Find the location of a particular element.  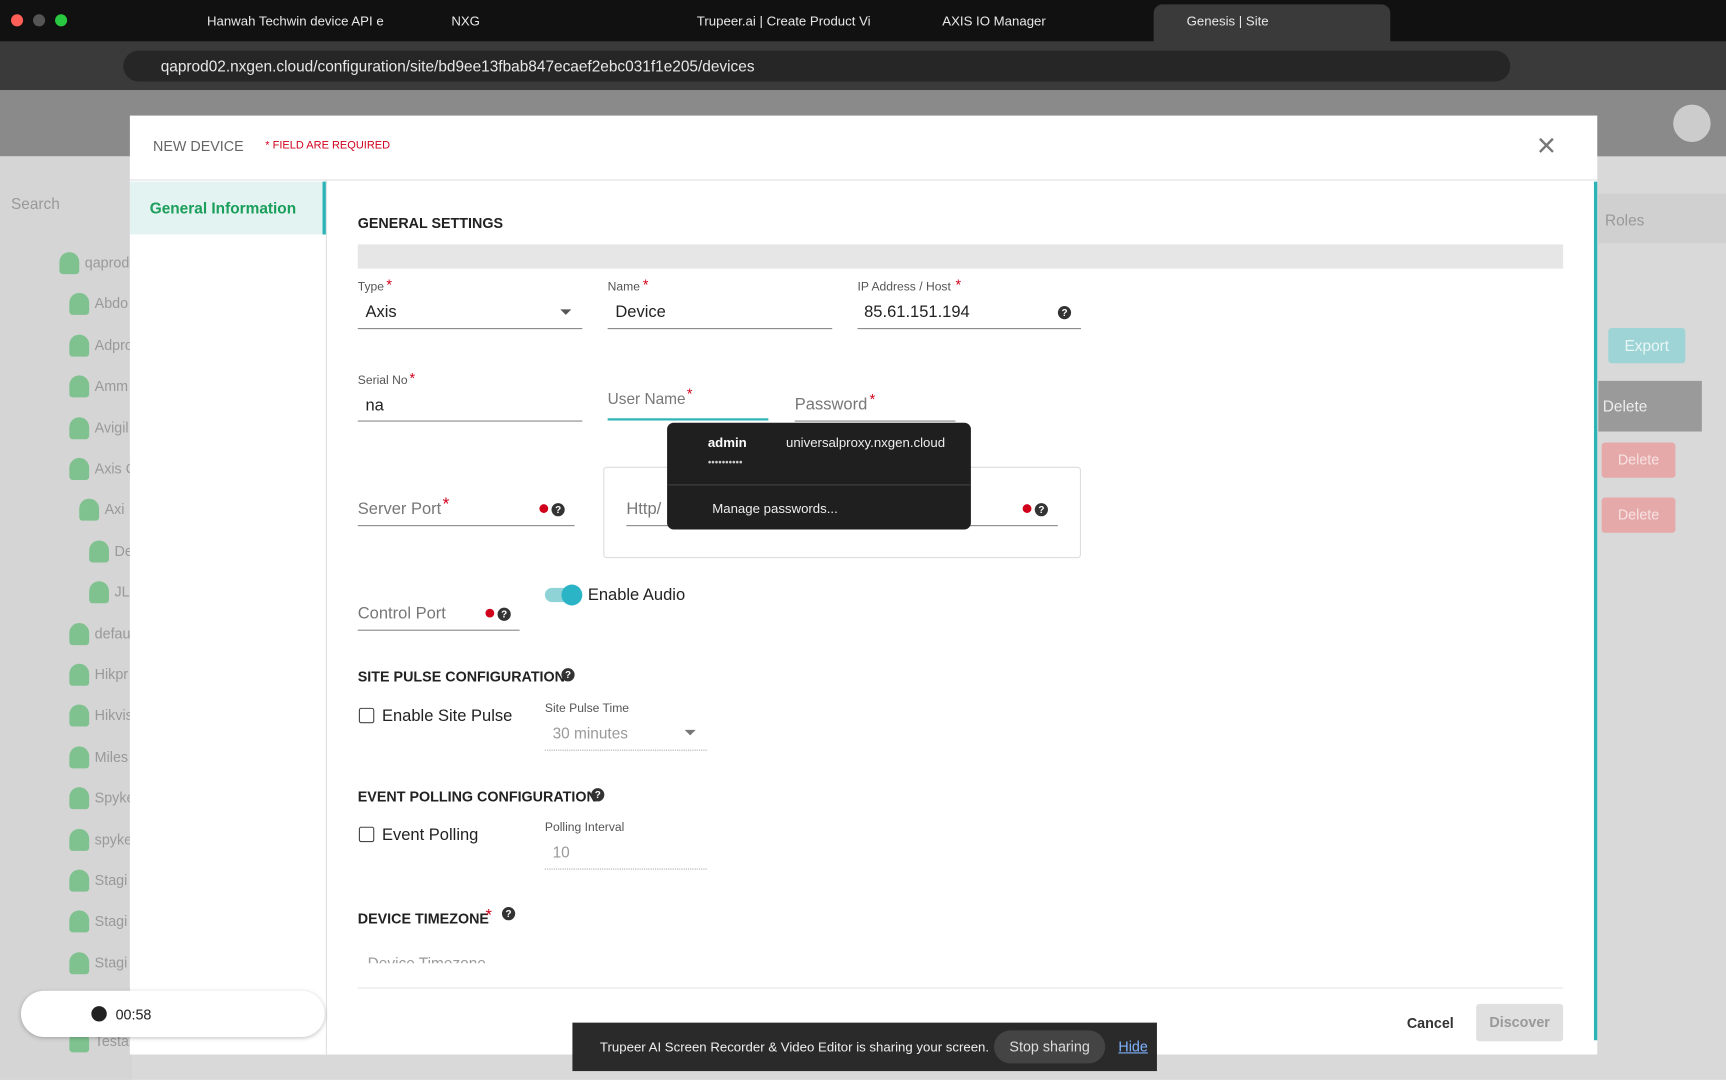

timezone-clip: Device Timezone is located at coordinates (427, 958).